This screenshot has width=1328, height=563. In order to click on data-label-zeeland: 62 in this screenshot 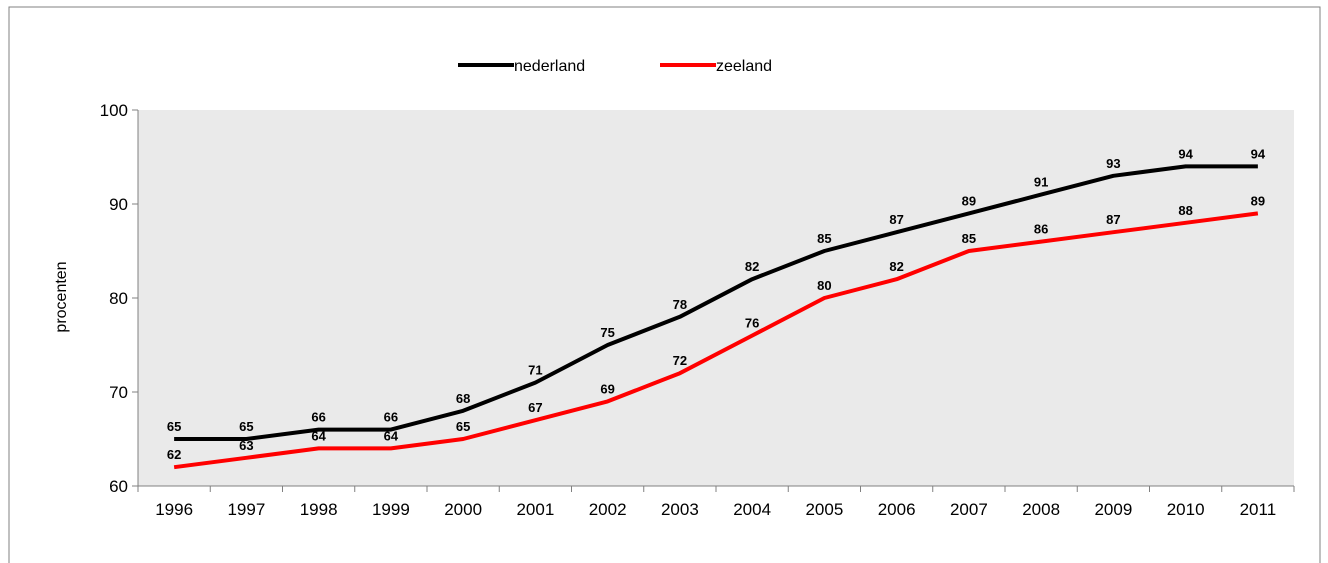, I will do `click(174, 454)`.